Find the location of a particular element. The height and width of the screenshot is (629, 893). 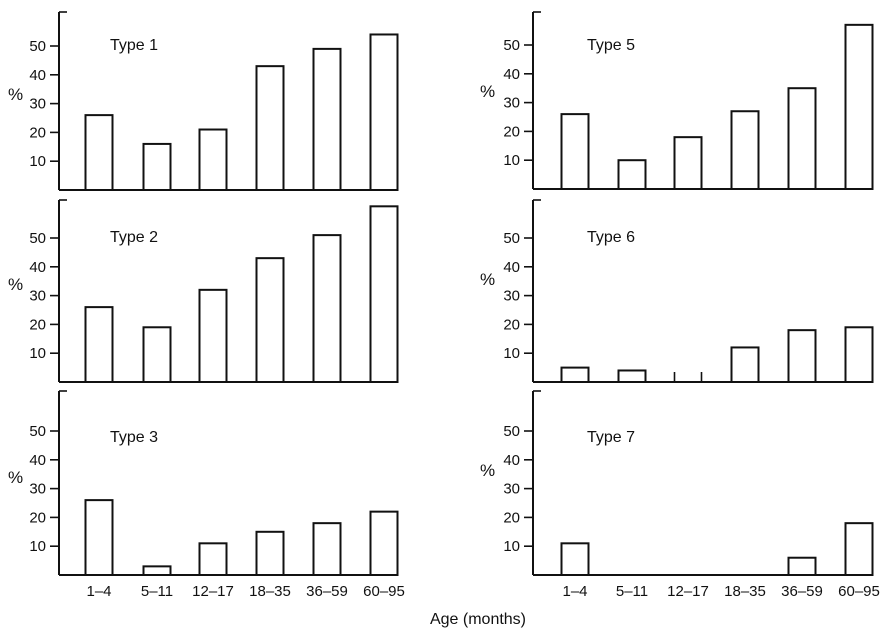

panel-title: Type 6 is located at coordinates (611, 237).